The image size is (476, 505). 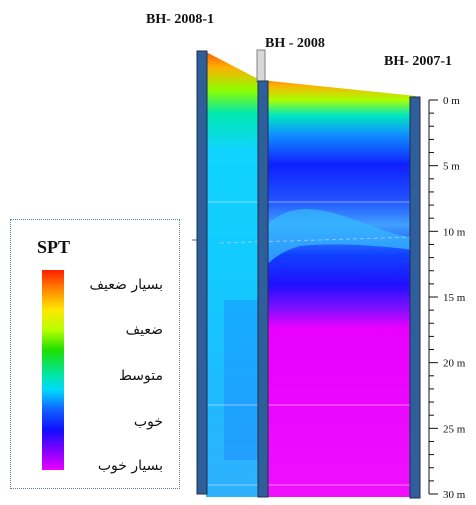 What do you see at coordinates (180, 19) in the screenshot?
I see `borehole-label-bh-2008-1: BH- 2008-1` at bounding box center [180, 19].